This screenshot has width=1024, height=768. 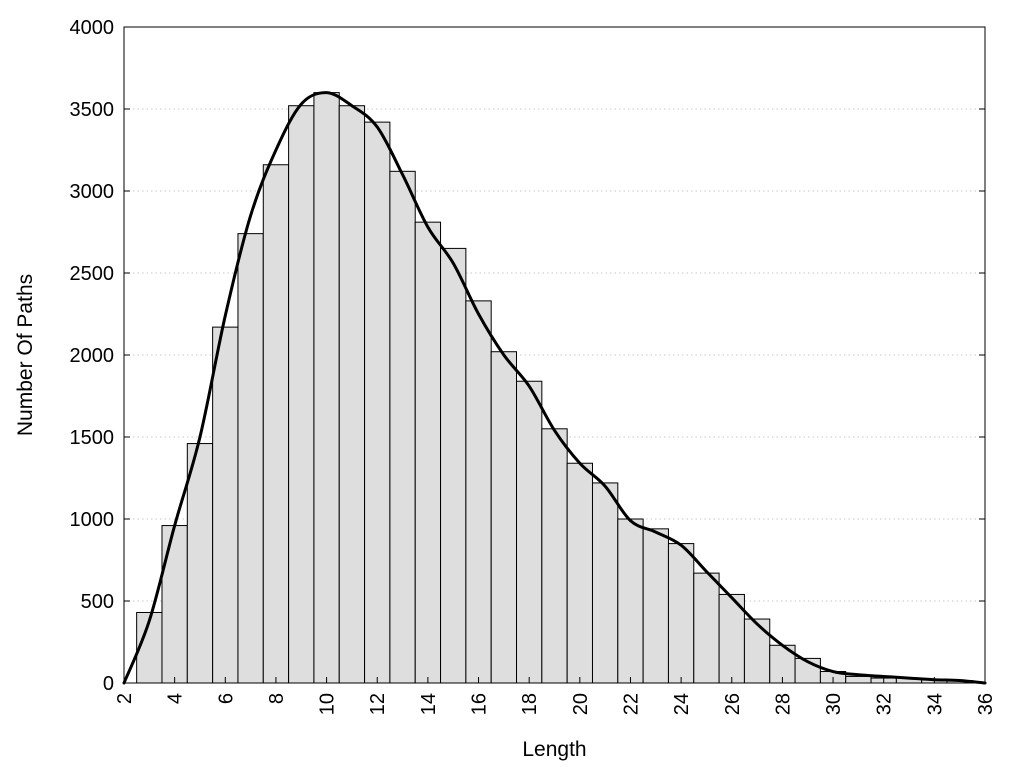 What do you see at coordinates (25, 355) in the screenshot?
I see `y-axis-label: Number Of Paths` at bounding box center [25, 355].